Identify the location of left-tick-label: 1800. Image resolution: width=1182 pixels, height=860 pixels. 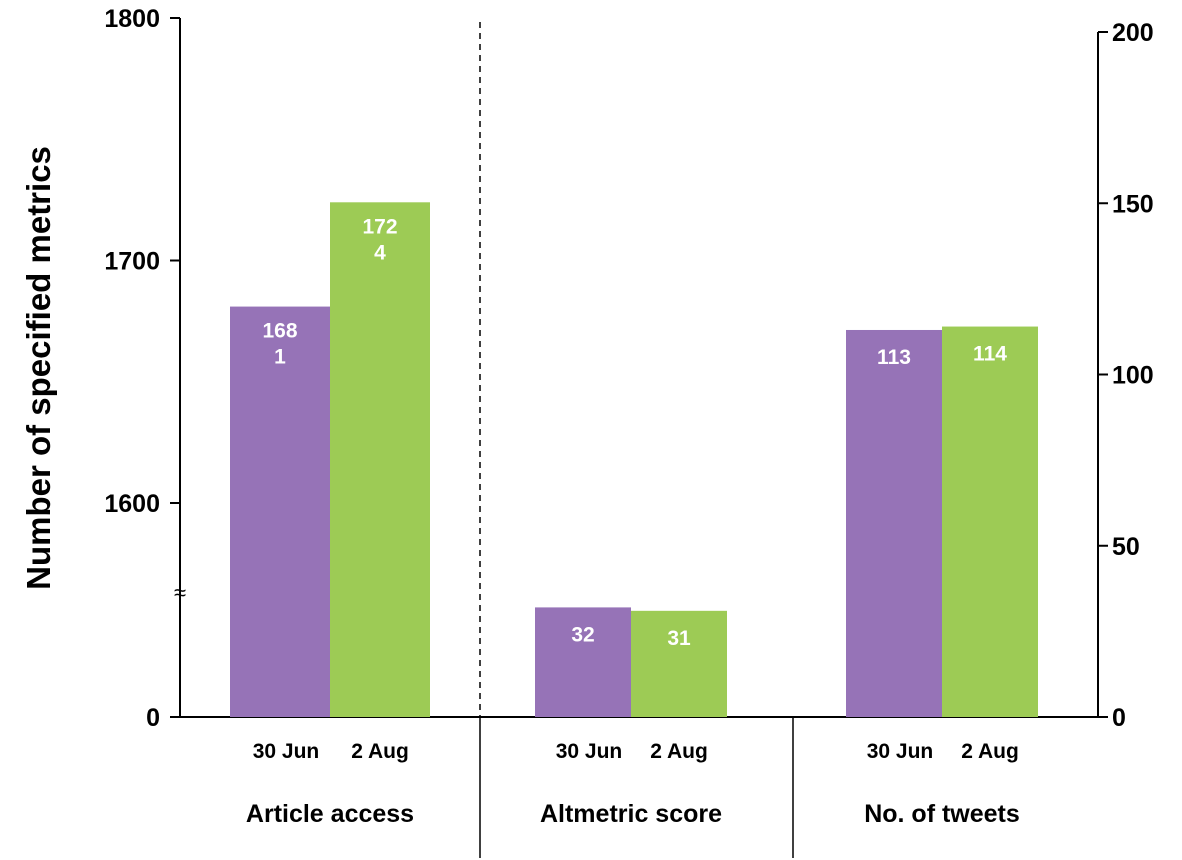
(132, 19).